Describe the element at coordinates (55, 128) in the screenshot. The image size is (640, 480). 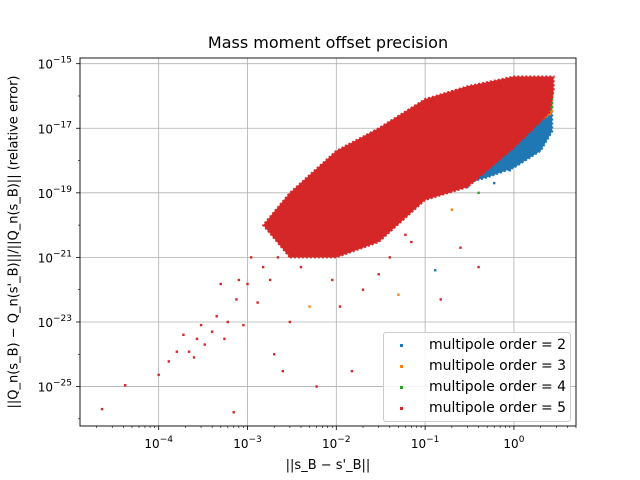
I see `y-tick-label: 10−17` at that location.